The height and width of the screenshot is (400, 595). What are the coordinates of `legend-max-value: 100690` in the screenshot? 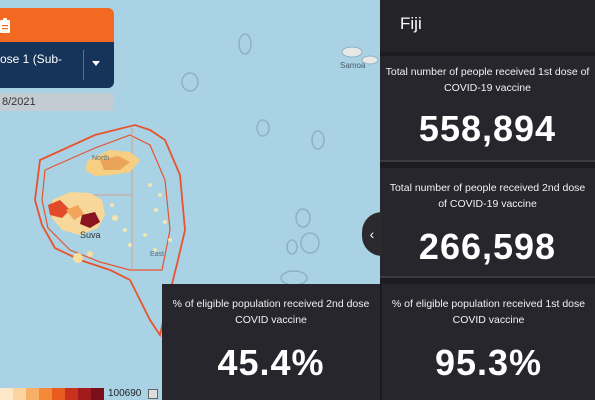 It's located at (125, 393).